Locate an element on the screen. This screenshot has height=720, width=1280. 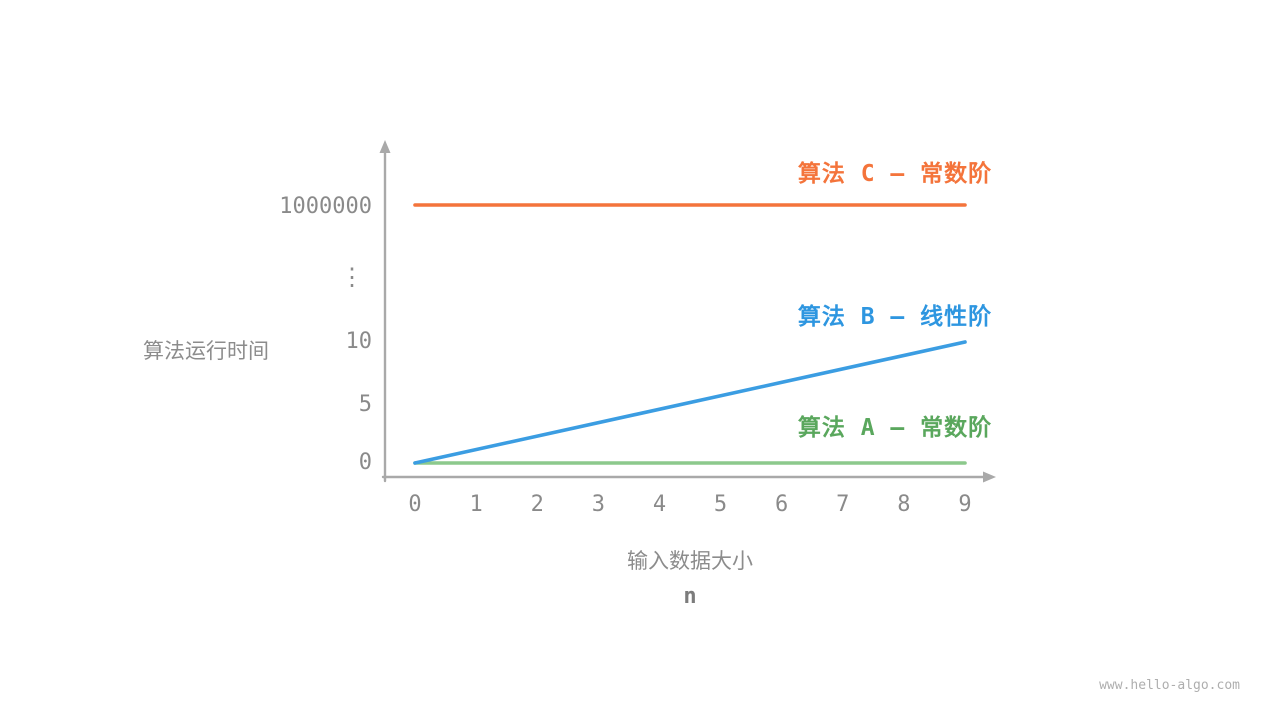
legend-algorithm-a: 算法 A — 常数阶 is located at coordinates (895, 428).